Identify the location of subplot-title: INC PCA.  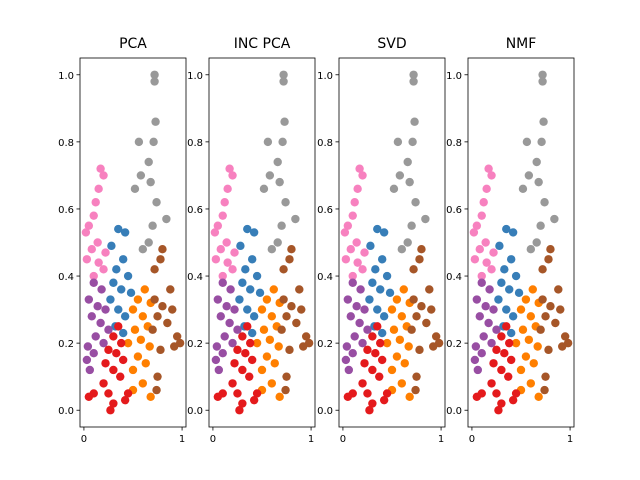
(262, 44).